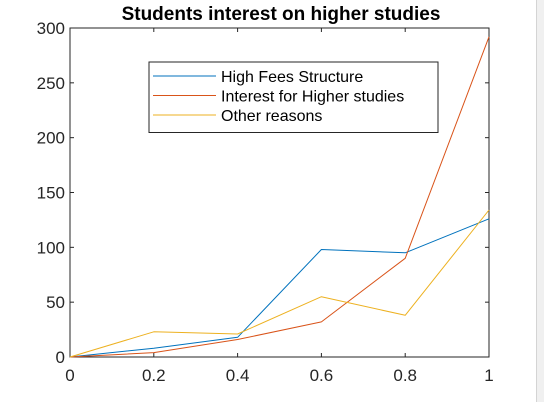 The image size is (544, 402). What do you see at coordinates (281, 14) in the screenshot?
I see `chart-title: Students interest on higher studies` at bounding box center [281, 14].